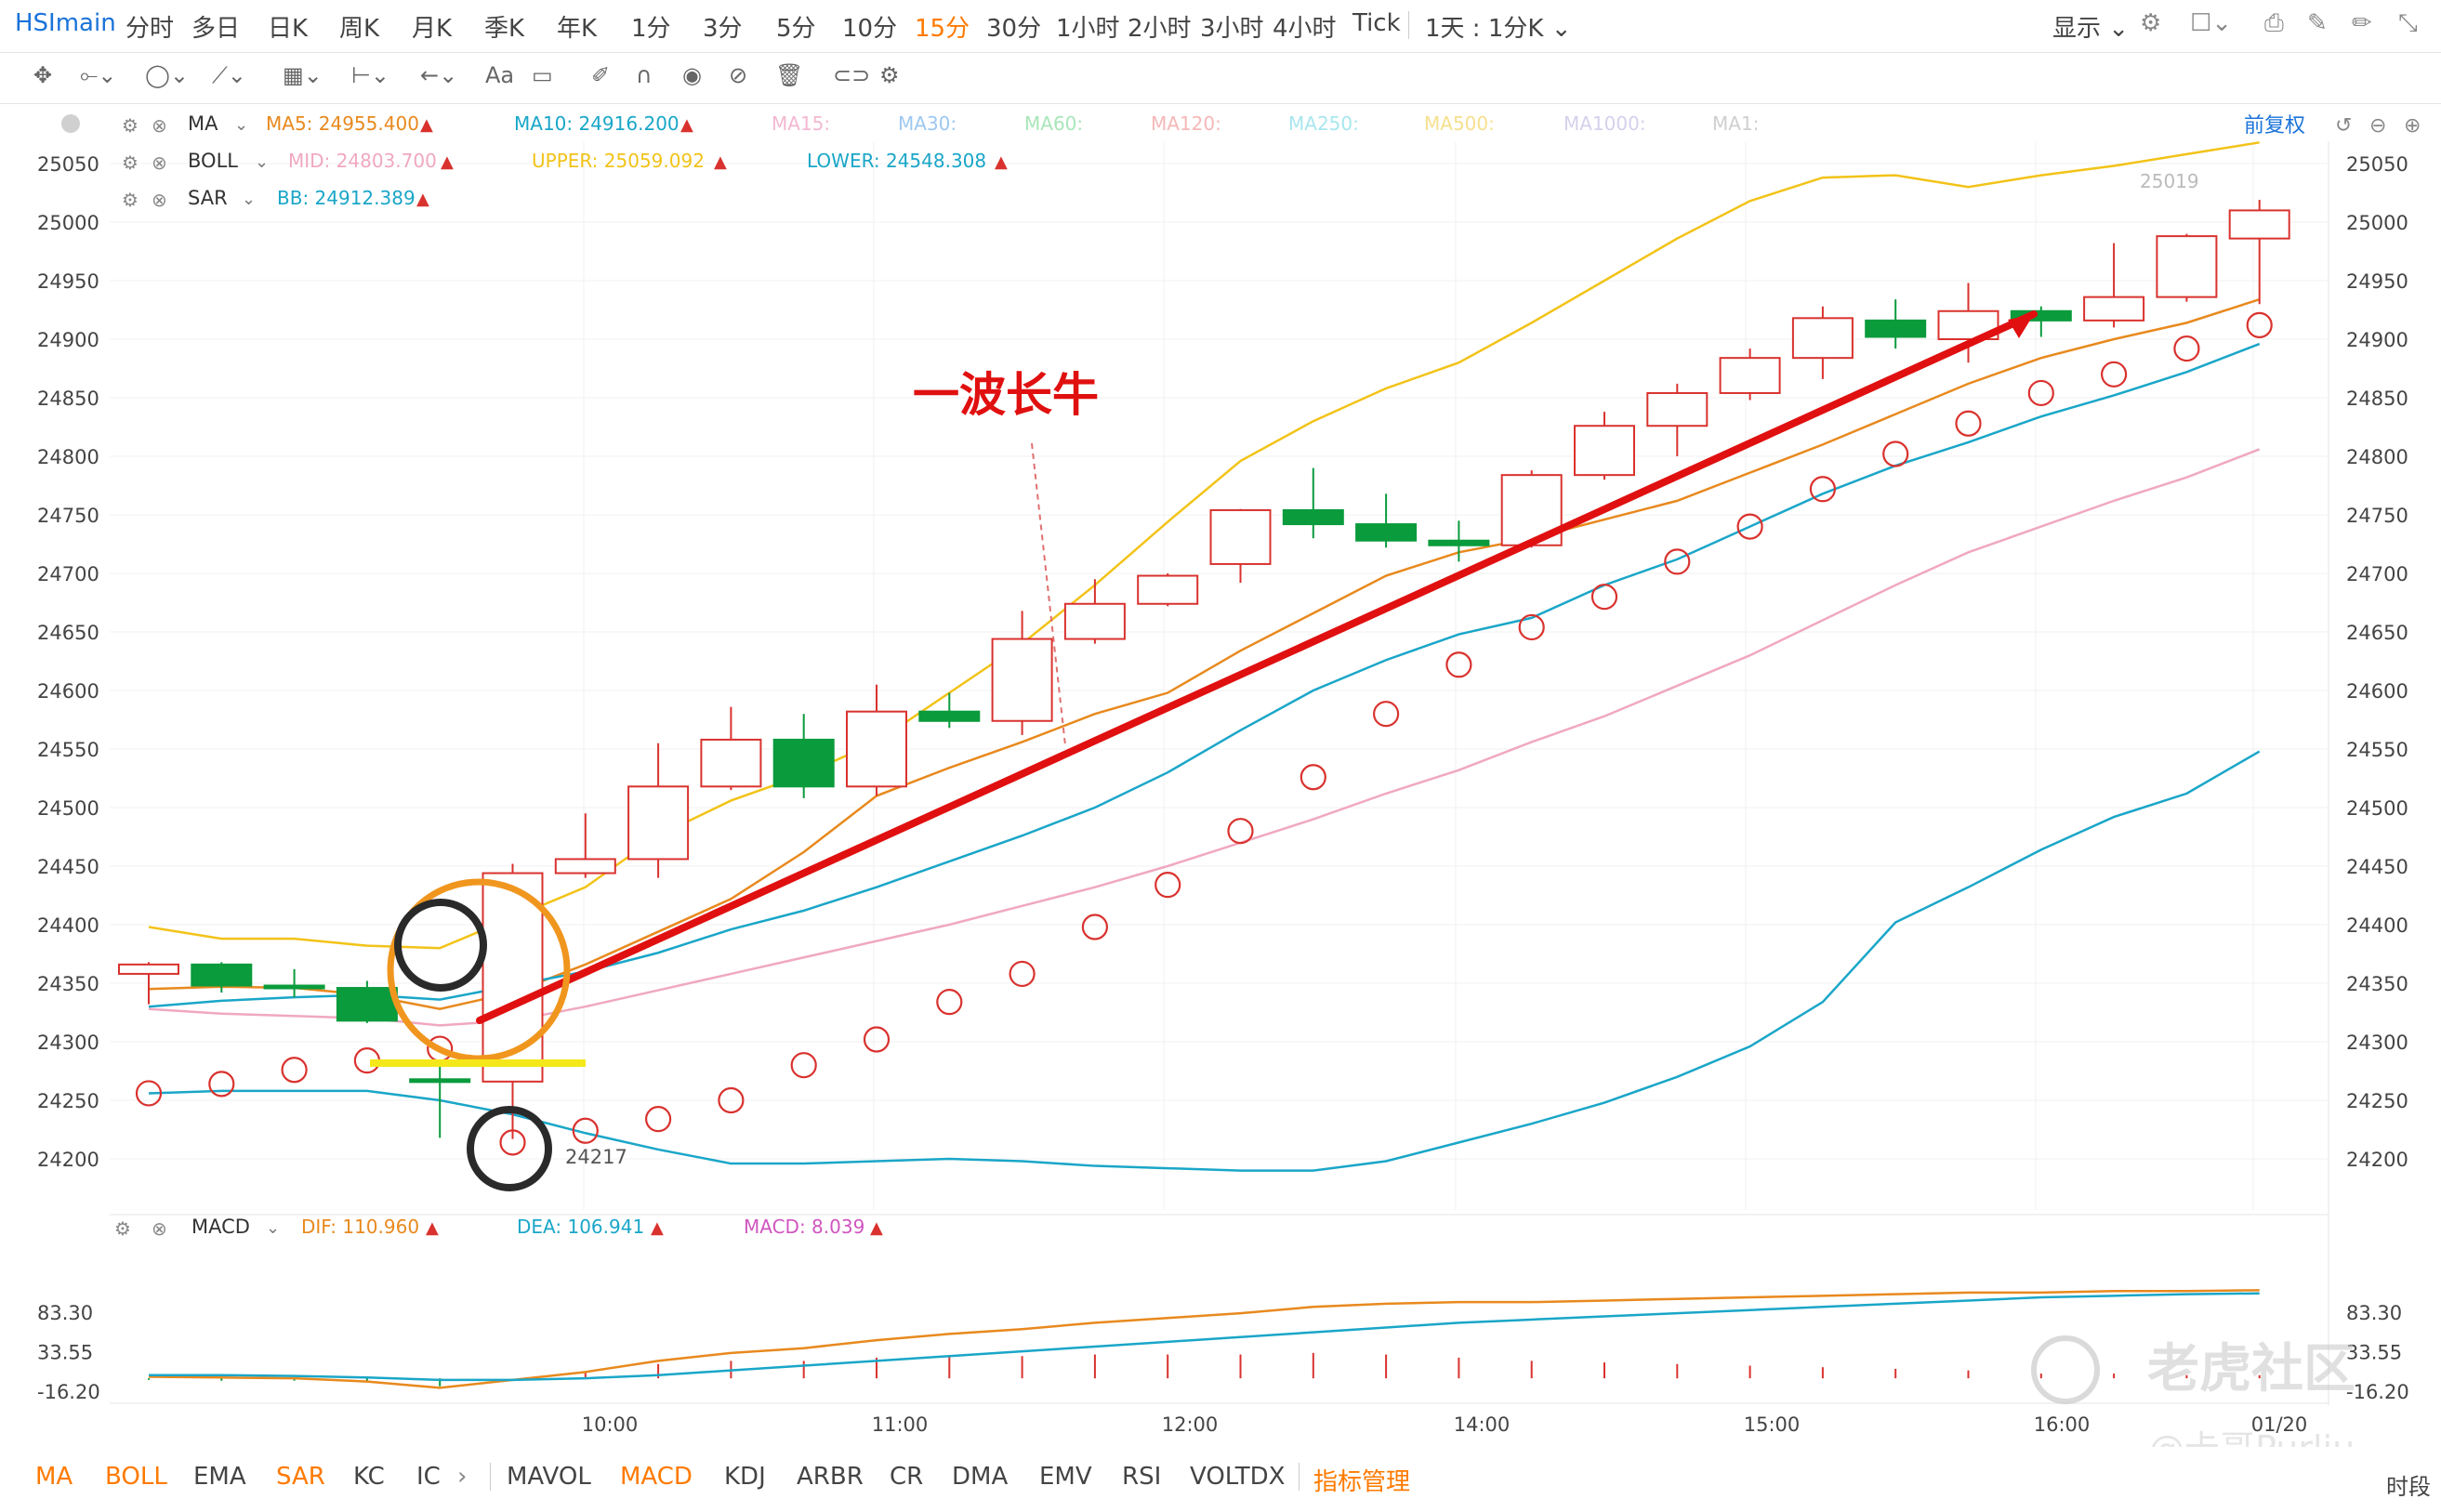 This screenshot has width=2441, height=1512. Describe the element at coordinates (130, 163) in the screenshot. I see `boll-settings-icon: ⚙` at that location.